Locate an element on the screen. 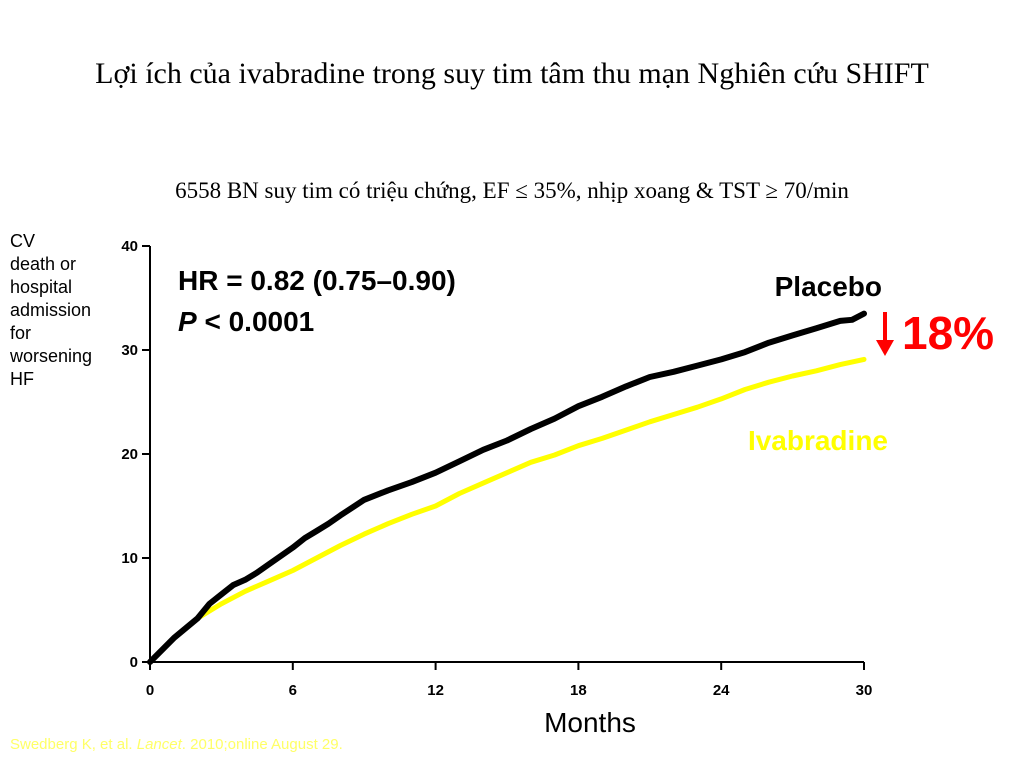  source-authors: Swedberg K, et al. is located at coordinates (73, 744).